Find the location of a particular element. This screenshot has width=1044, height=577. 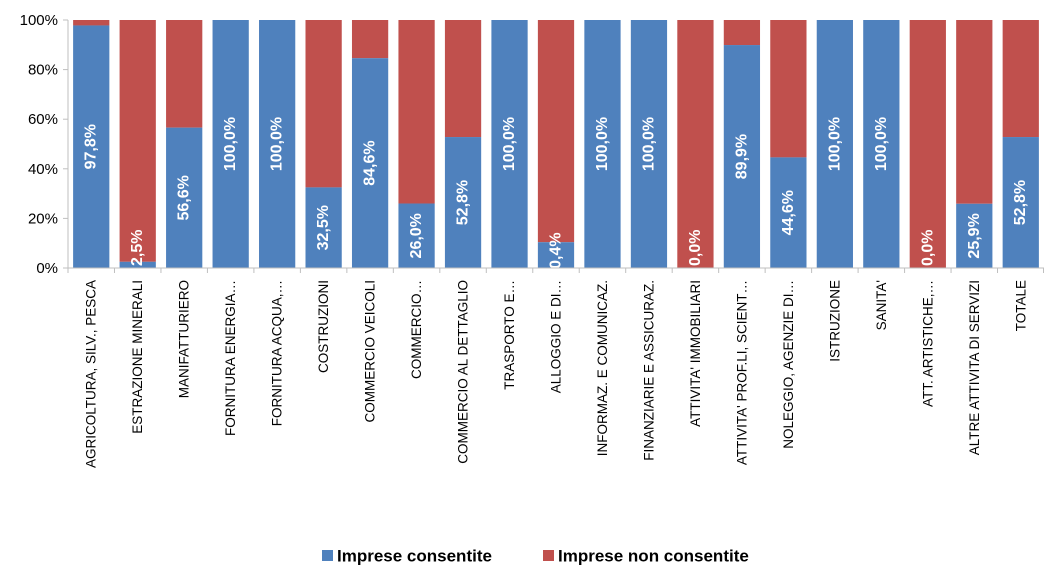

y-tick-label: 40% is located at coordinates (43, 169).